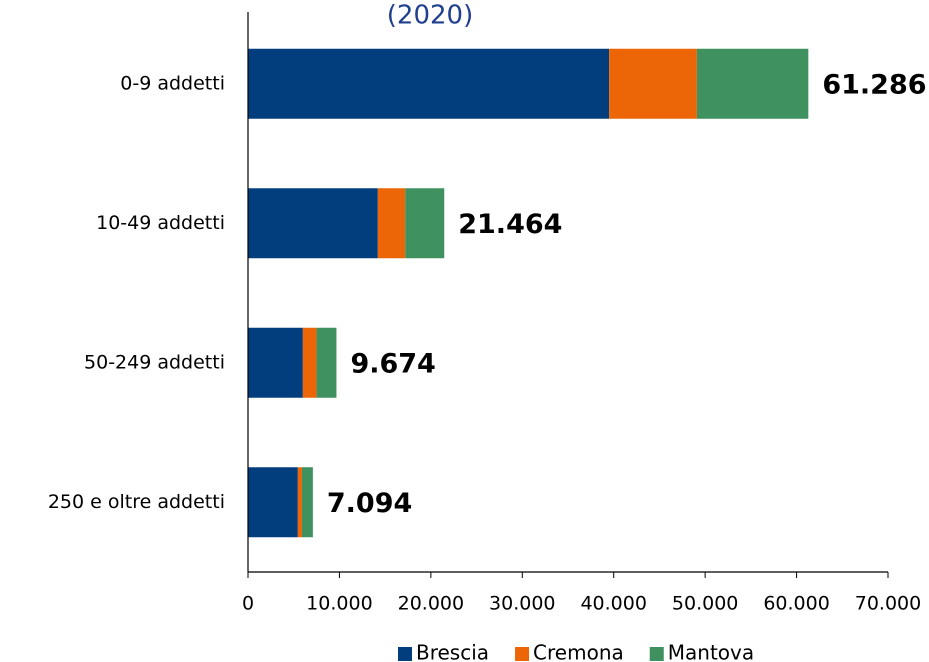  I want to click on x-tick-label: 10.000, so click(339, 604).